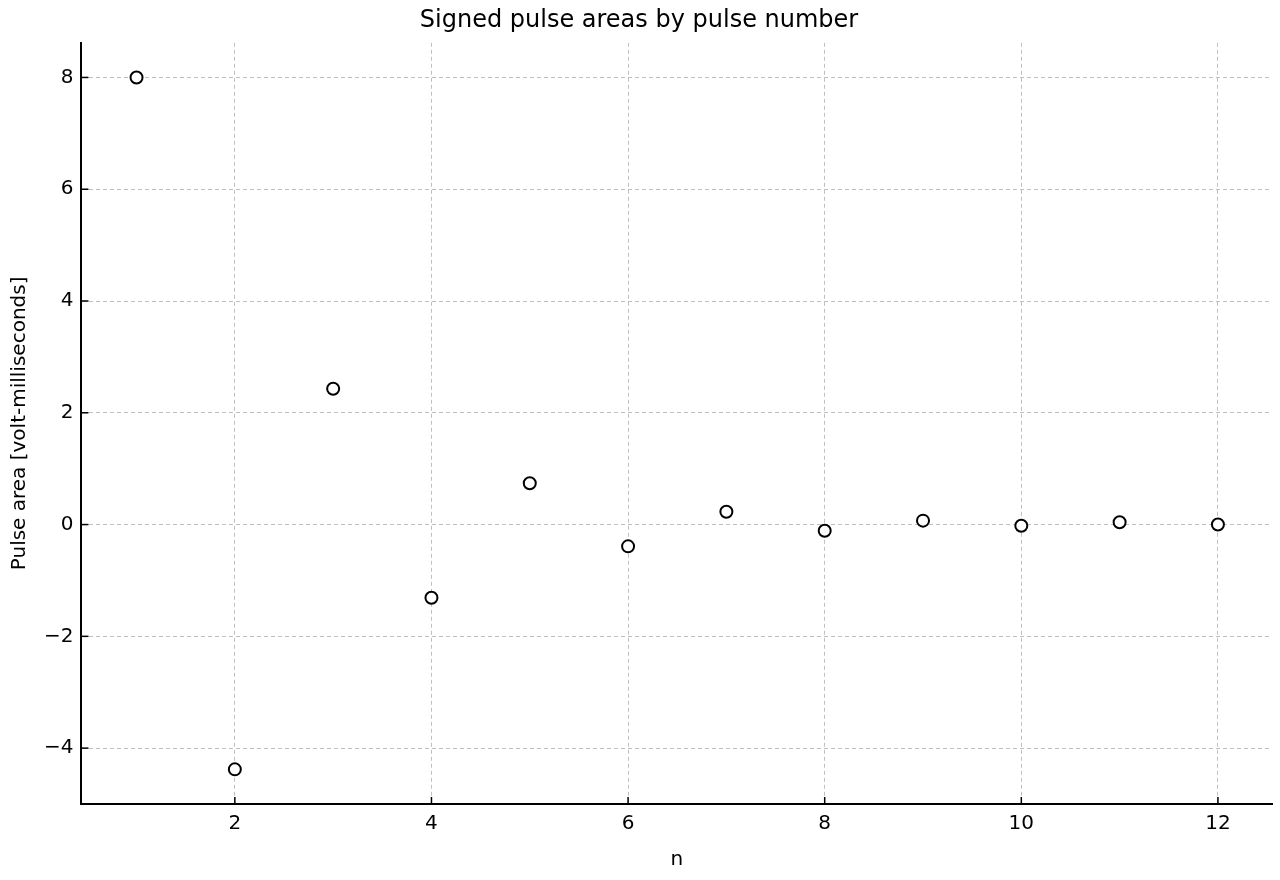 This screenshot has width=1280, height=880. Describe the element at coordinates (825, 822) in the screenshot. I see `x-tick-label: 8` at that location.